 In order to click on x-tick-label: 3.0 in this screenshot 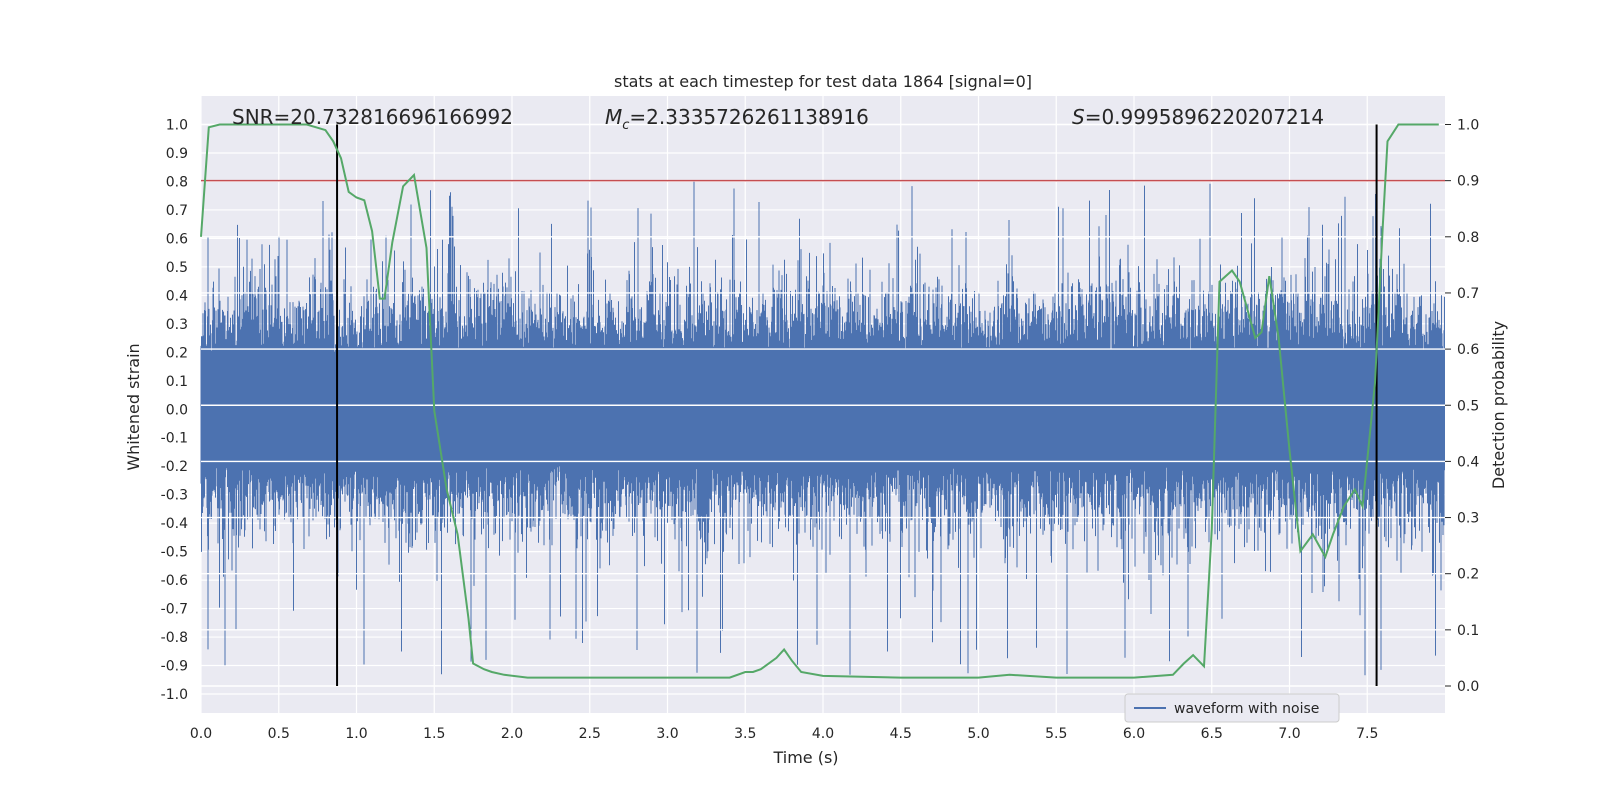, I will do `click(667, 734)`.